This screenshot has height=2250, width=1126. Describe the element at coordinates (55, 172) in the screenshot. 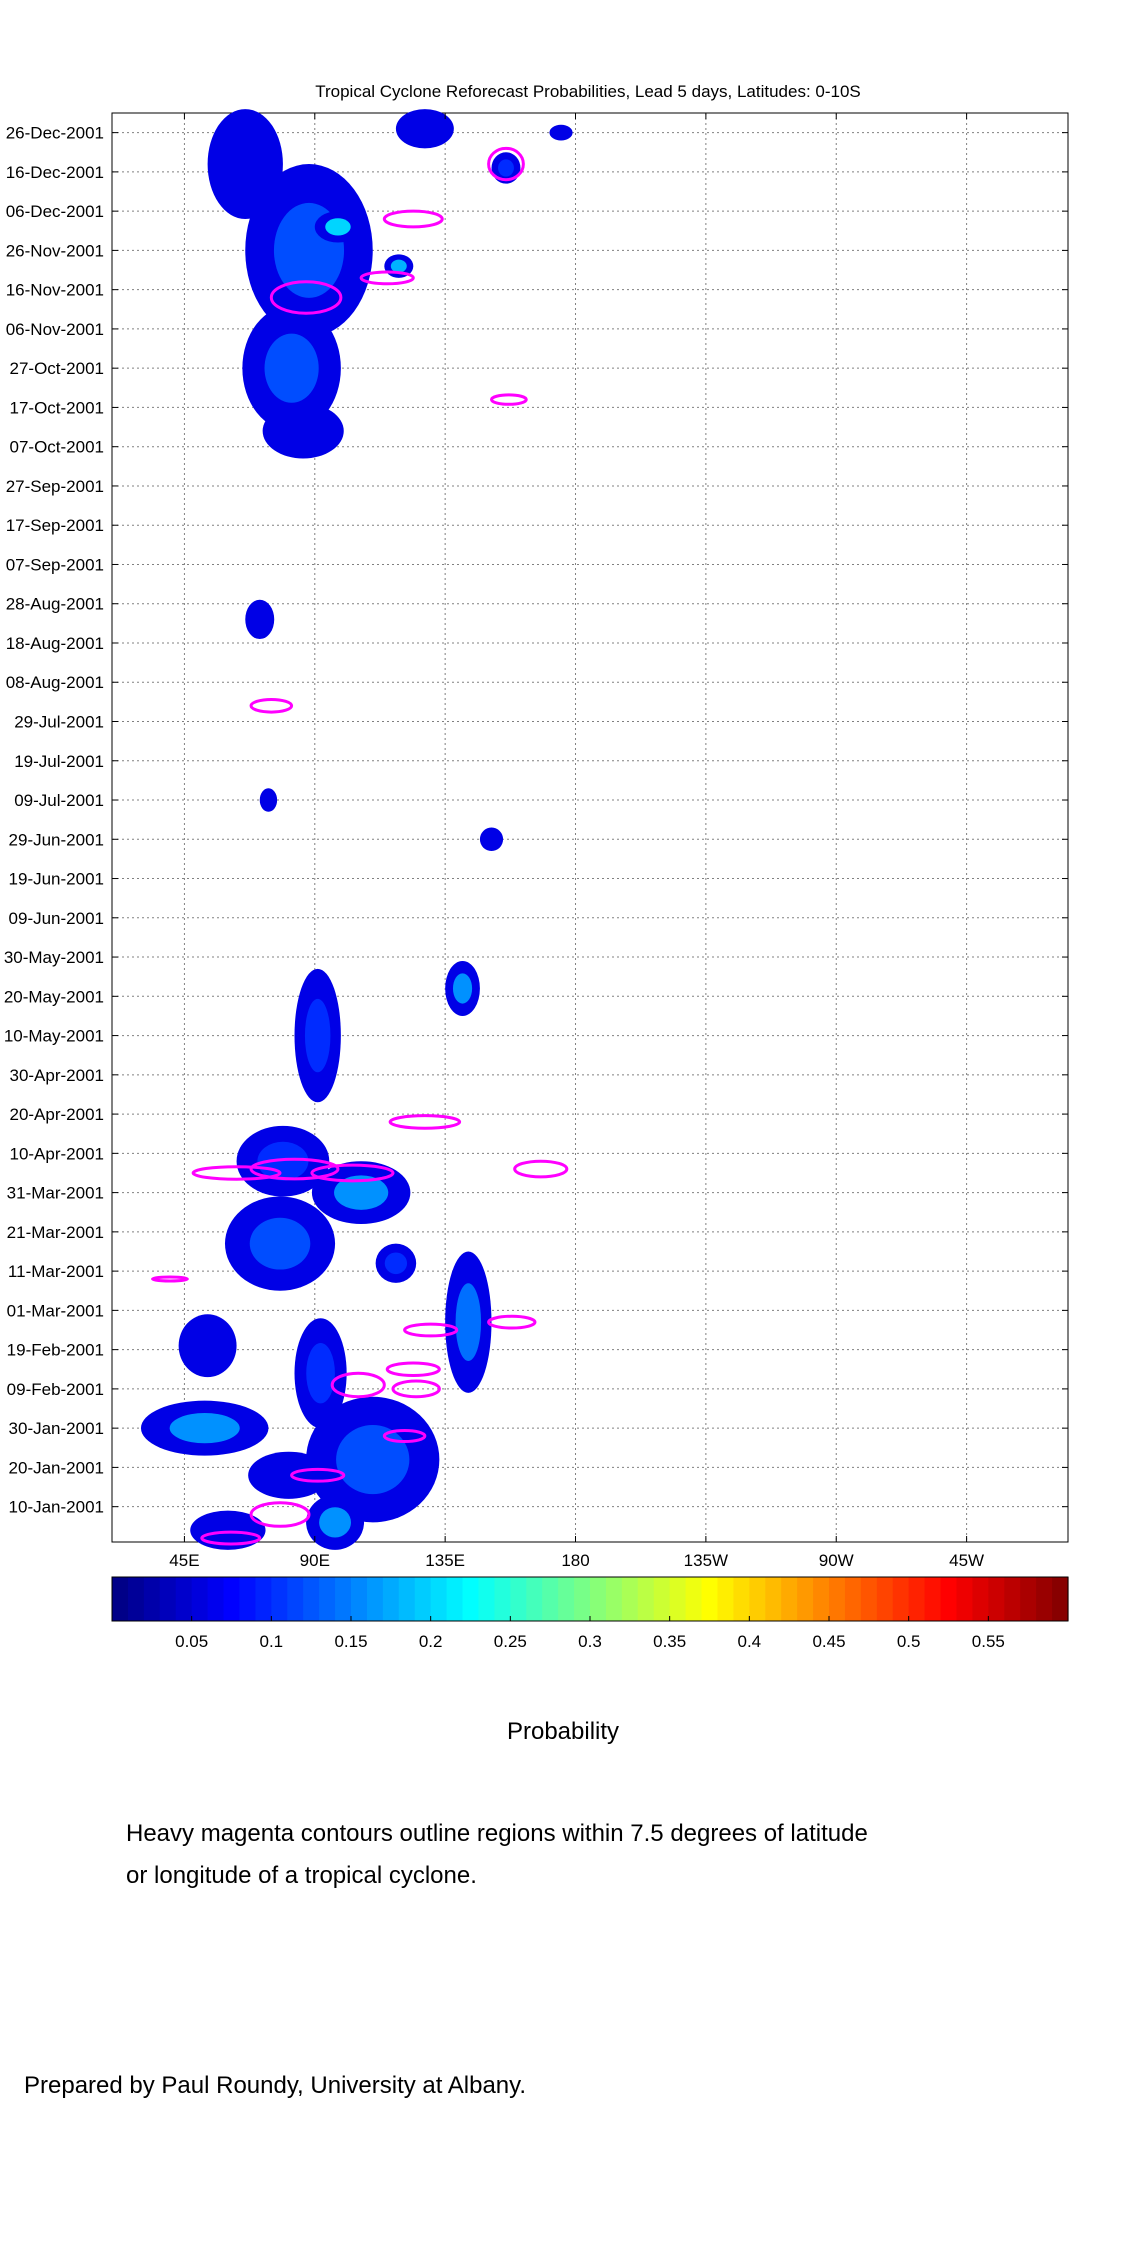

I see `y-tick-label: 16-Dec-2001` at that location.